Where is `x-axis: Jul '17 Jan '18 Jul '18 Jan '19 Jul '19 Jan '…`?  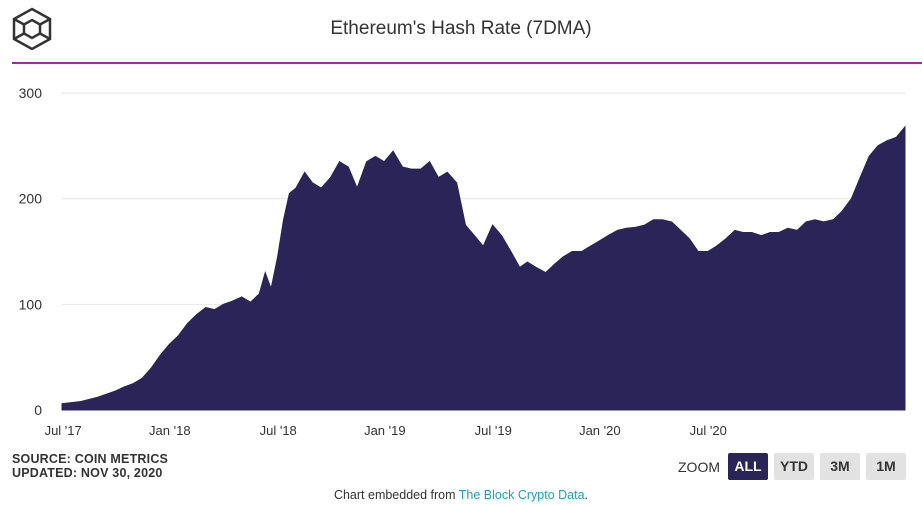 x-axis: Jul '17 Jan '18 Jul '18 Jan '19 Jul '19 Jan '… is located at coordinates (386, 430).